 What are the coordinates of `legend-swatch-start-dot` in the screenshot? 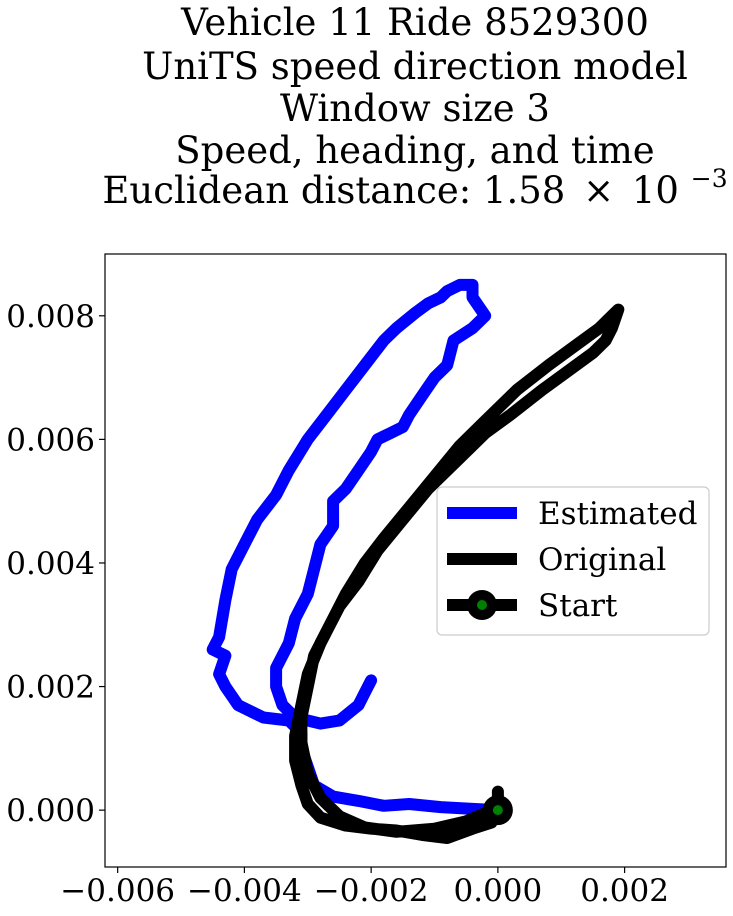 It's located at (482, 605).